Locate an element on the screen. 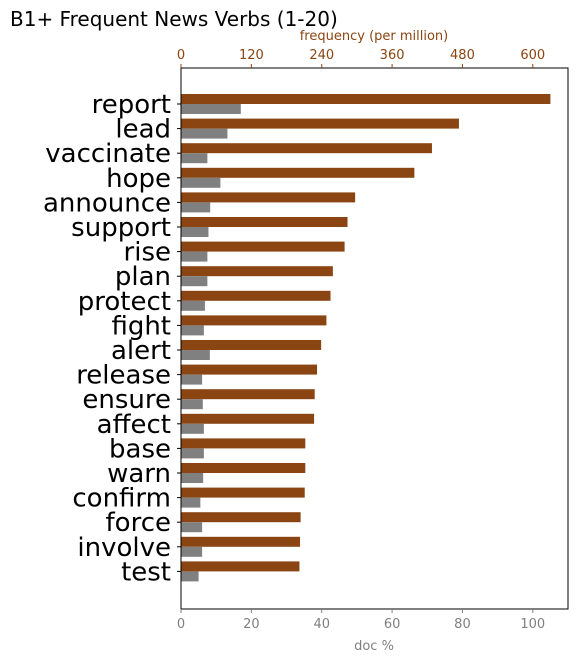 The height and width of the screenshot is (662, 578). bar-doc-percent-plan is located at coordinates (194, 281).